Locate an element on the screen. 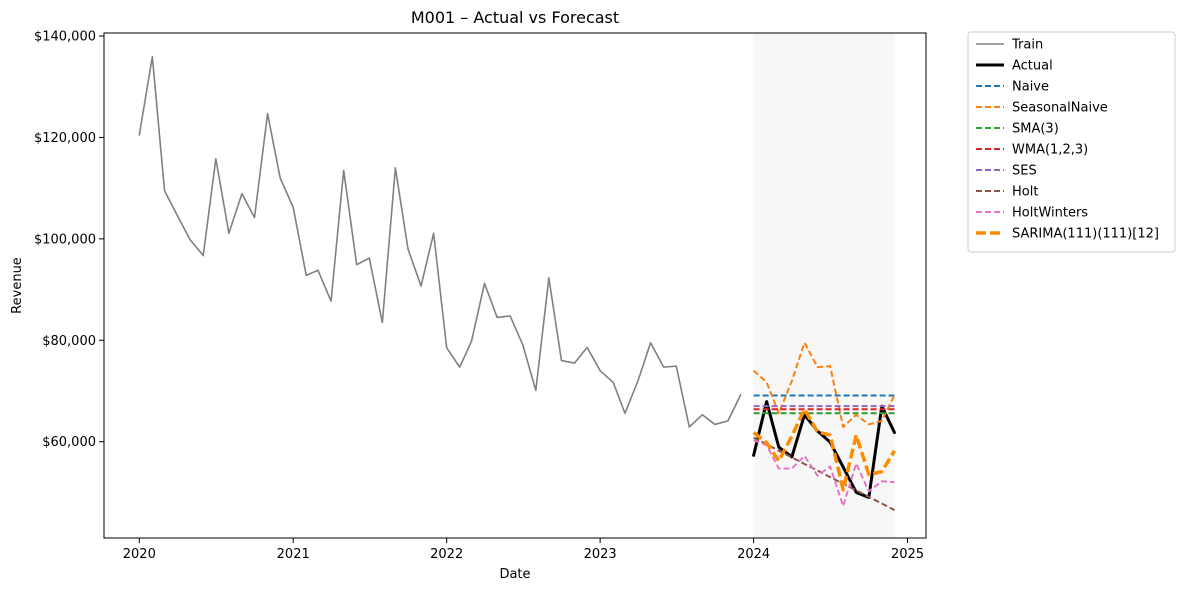 The image size is (1184, 590). legend-label: Holt is located at coordinates (1025, 192).